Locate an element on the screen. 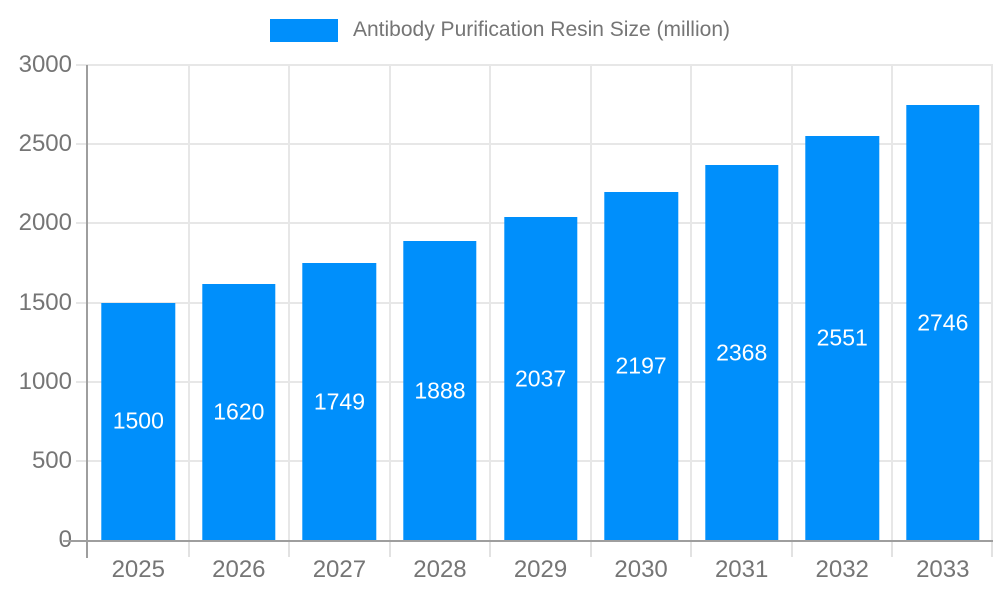 This screenshot has width=1000, height=600. bar-value-label: 1749 is located at coordinates (339, 401).